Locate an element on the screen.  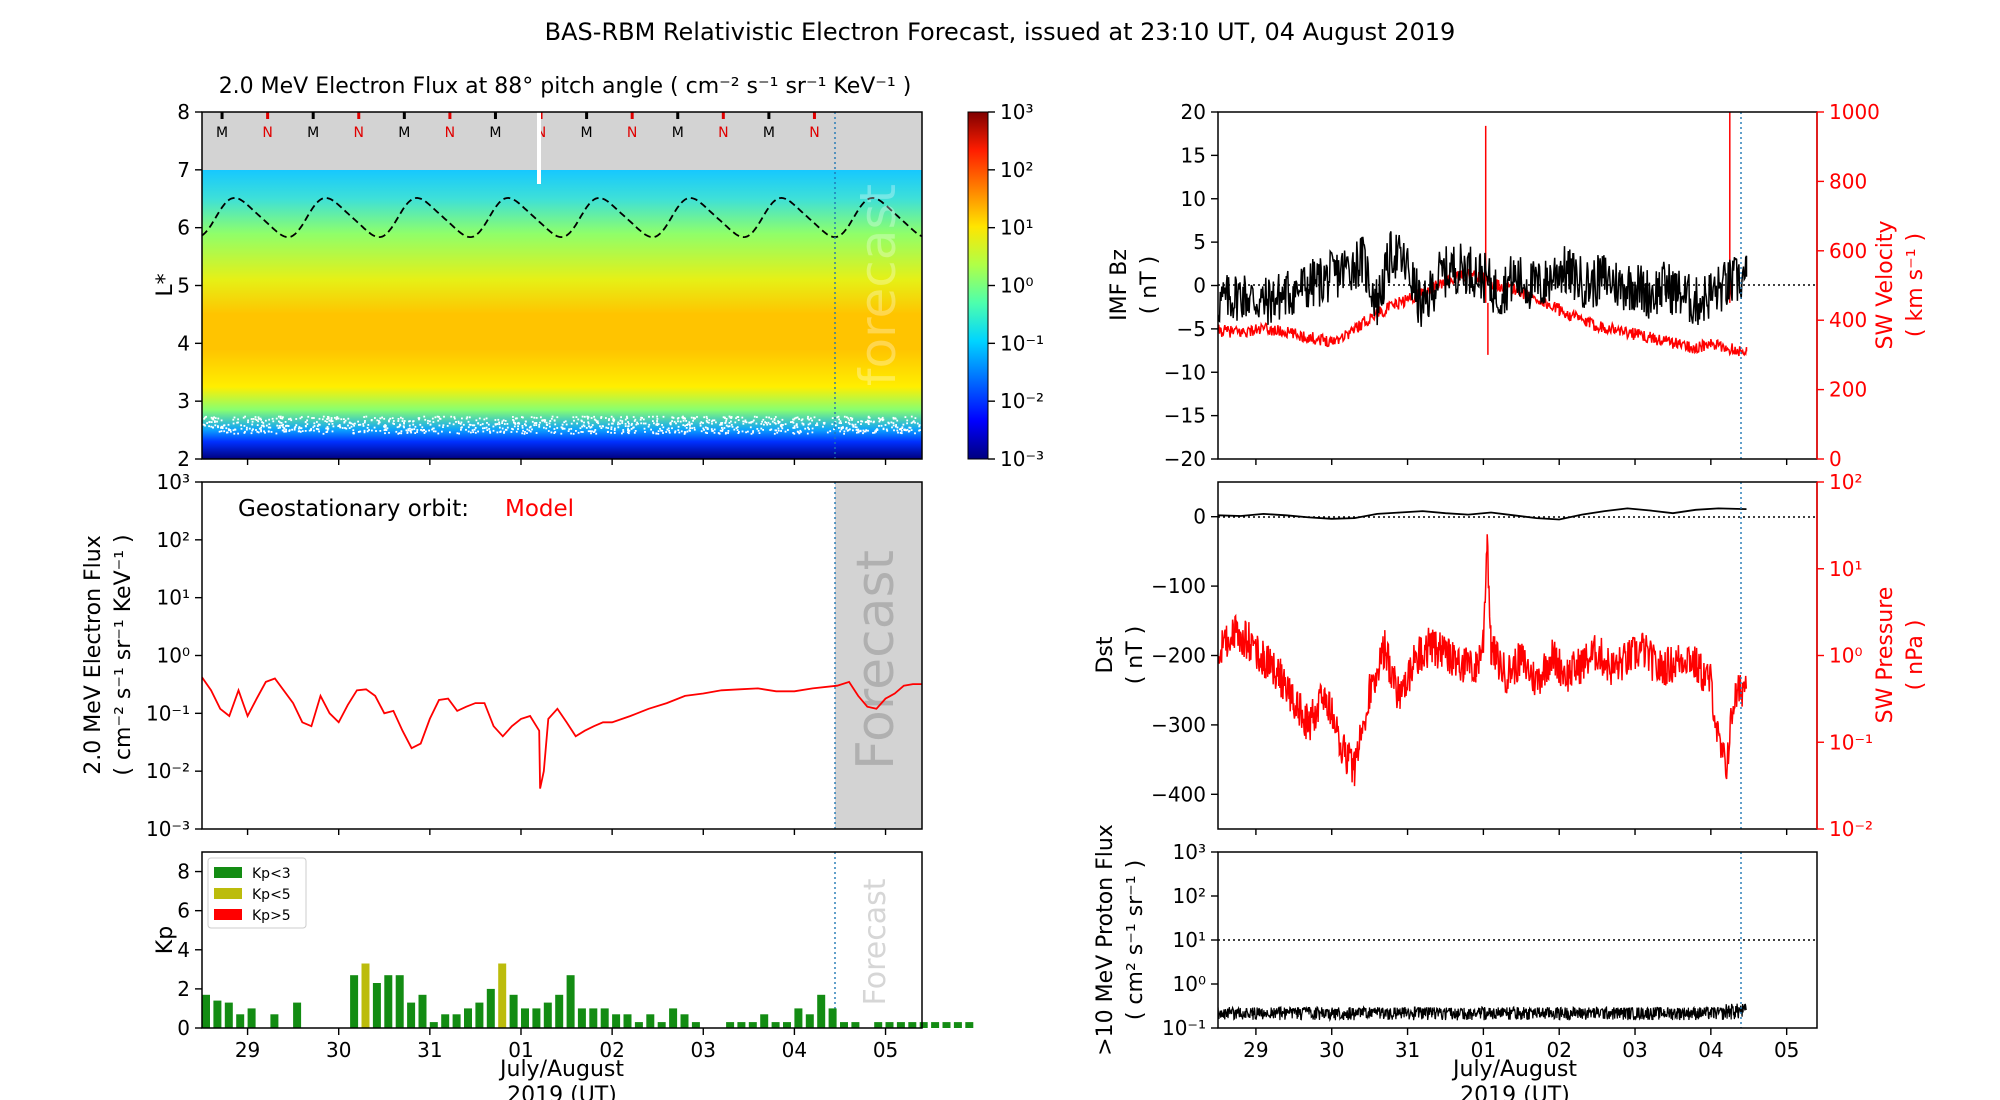
ytick-label: 10⁻¹ is located at coordinates (168, 713).